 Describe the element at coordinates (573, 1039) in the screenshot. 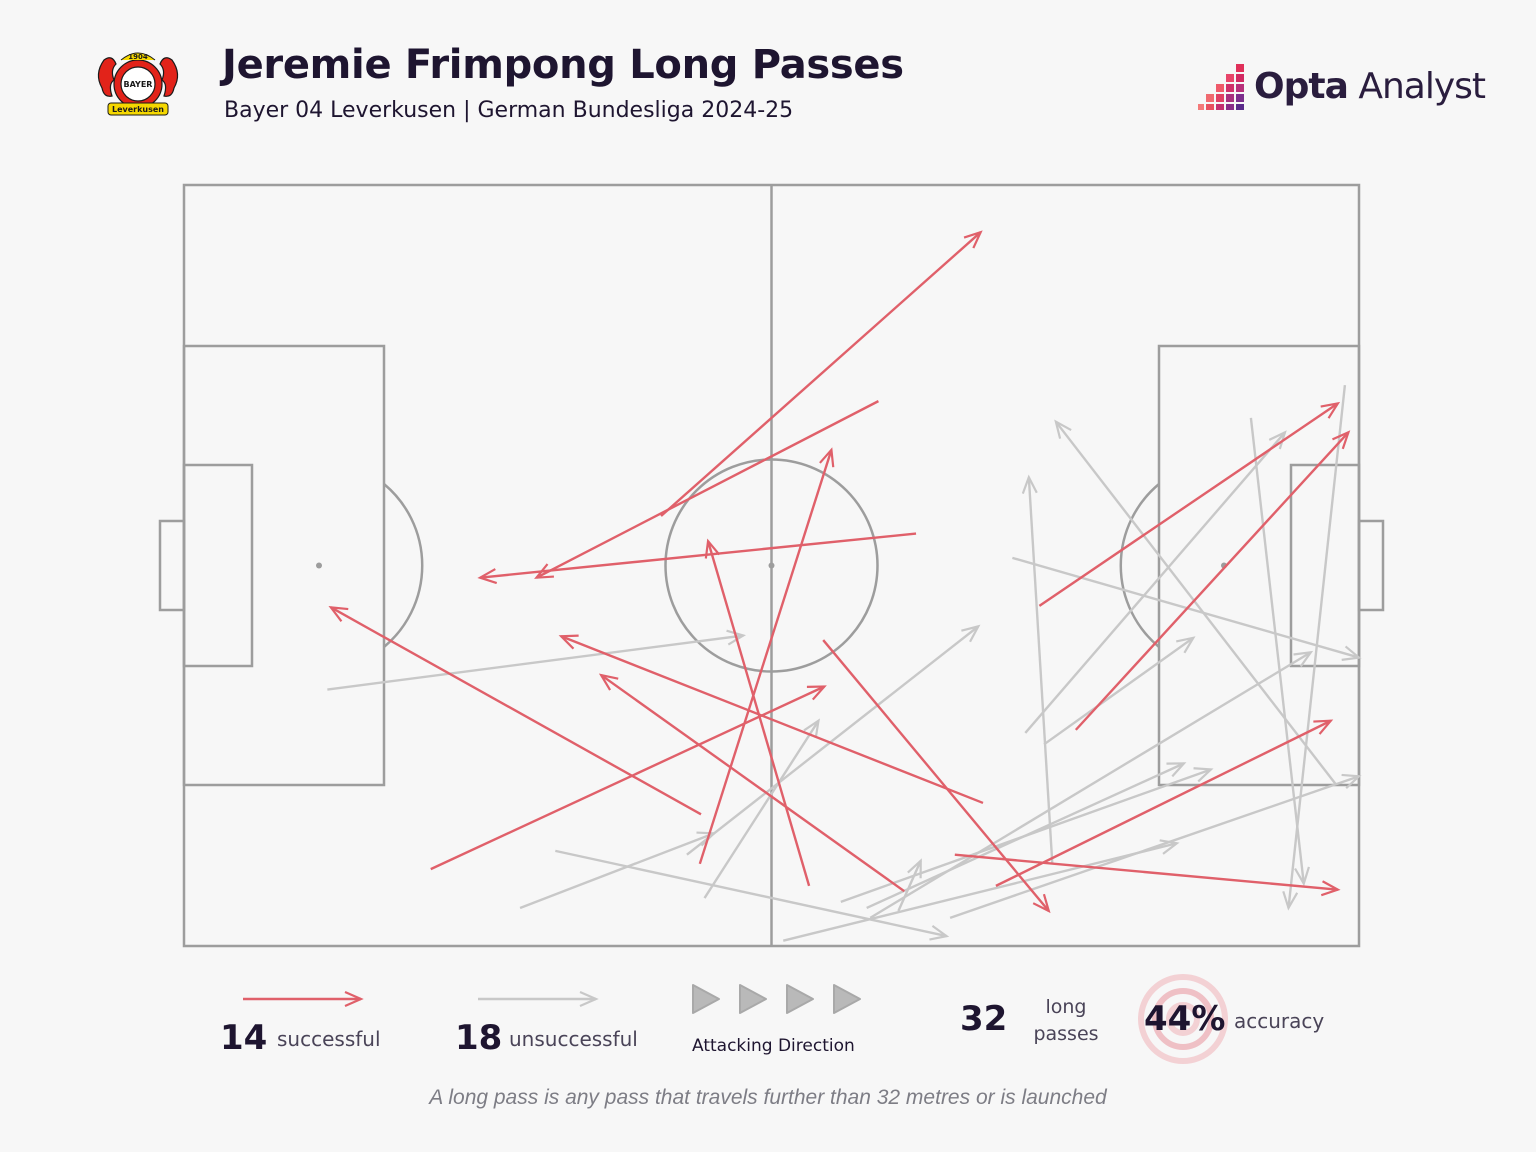

I see `unsuccessful-label: unsuccessful` at that location.